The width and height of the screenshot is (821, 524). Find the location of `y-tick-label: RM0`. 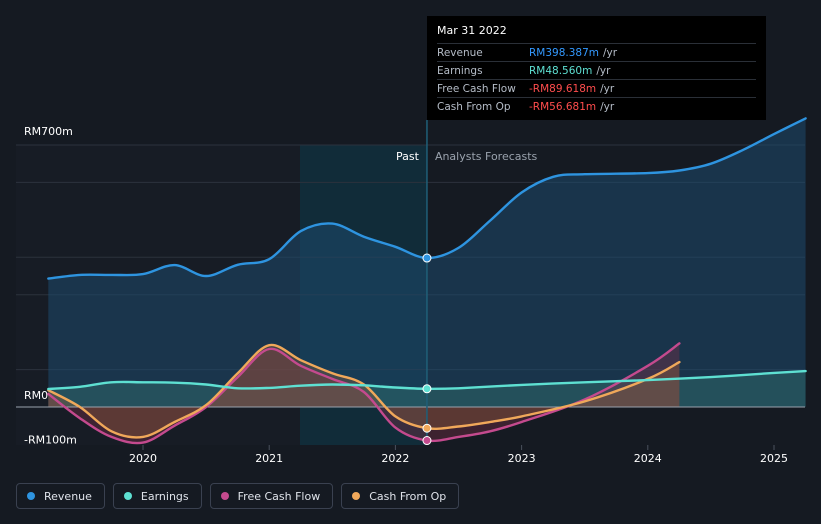

y-tick-label: RM0 is located at coordinates (36, 395).